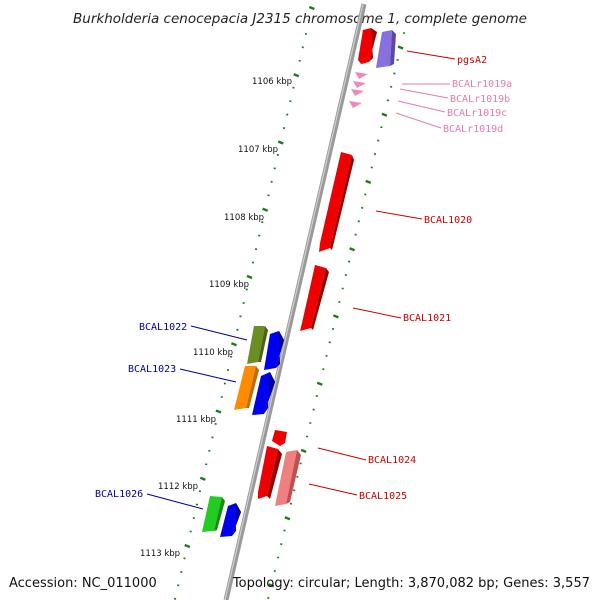 This screenshot has height=600, width=600. I want to click on gene-BCAL1020, so click(335, 202).